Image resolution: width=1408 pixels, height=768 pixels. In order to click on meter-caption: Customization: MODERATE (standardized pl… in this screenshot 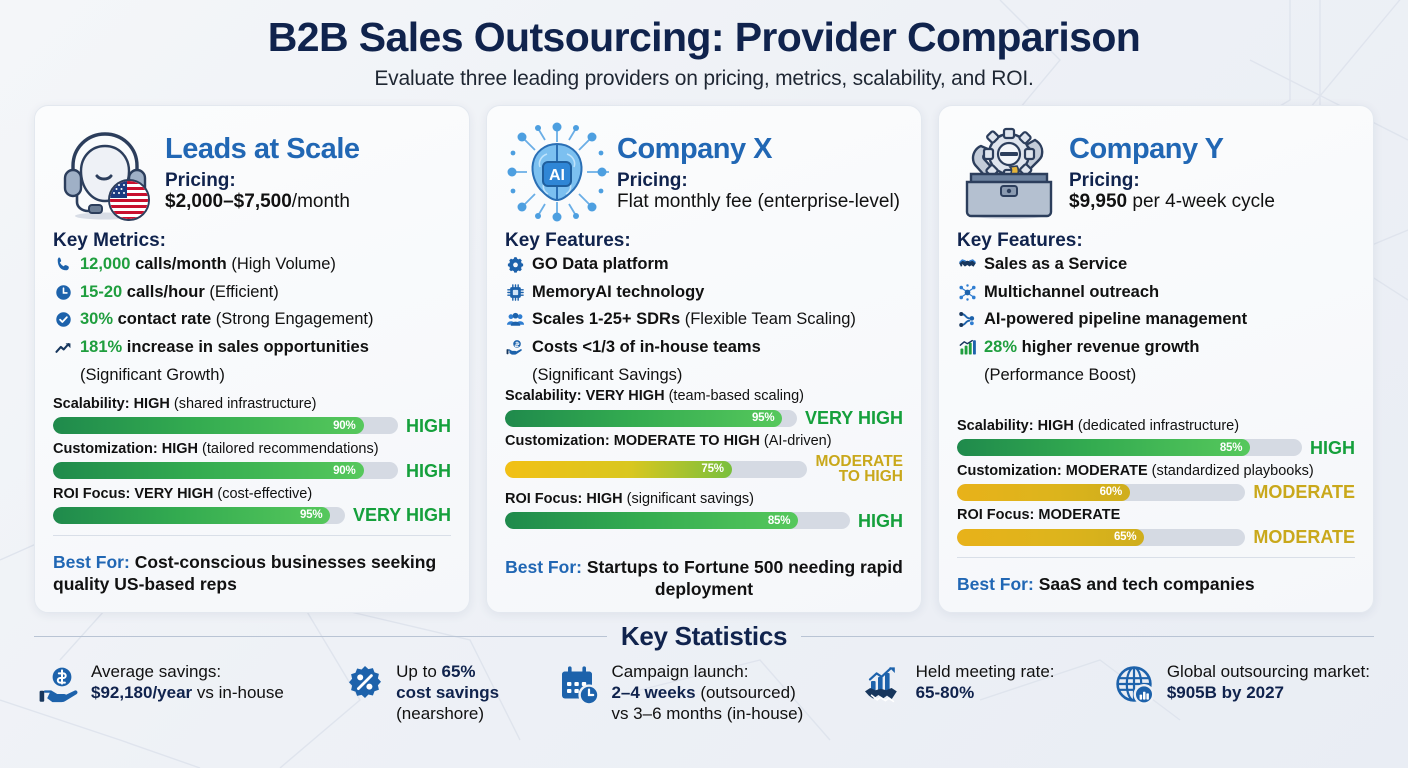, I will do `click(1156, 471)`.